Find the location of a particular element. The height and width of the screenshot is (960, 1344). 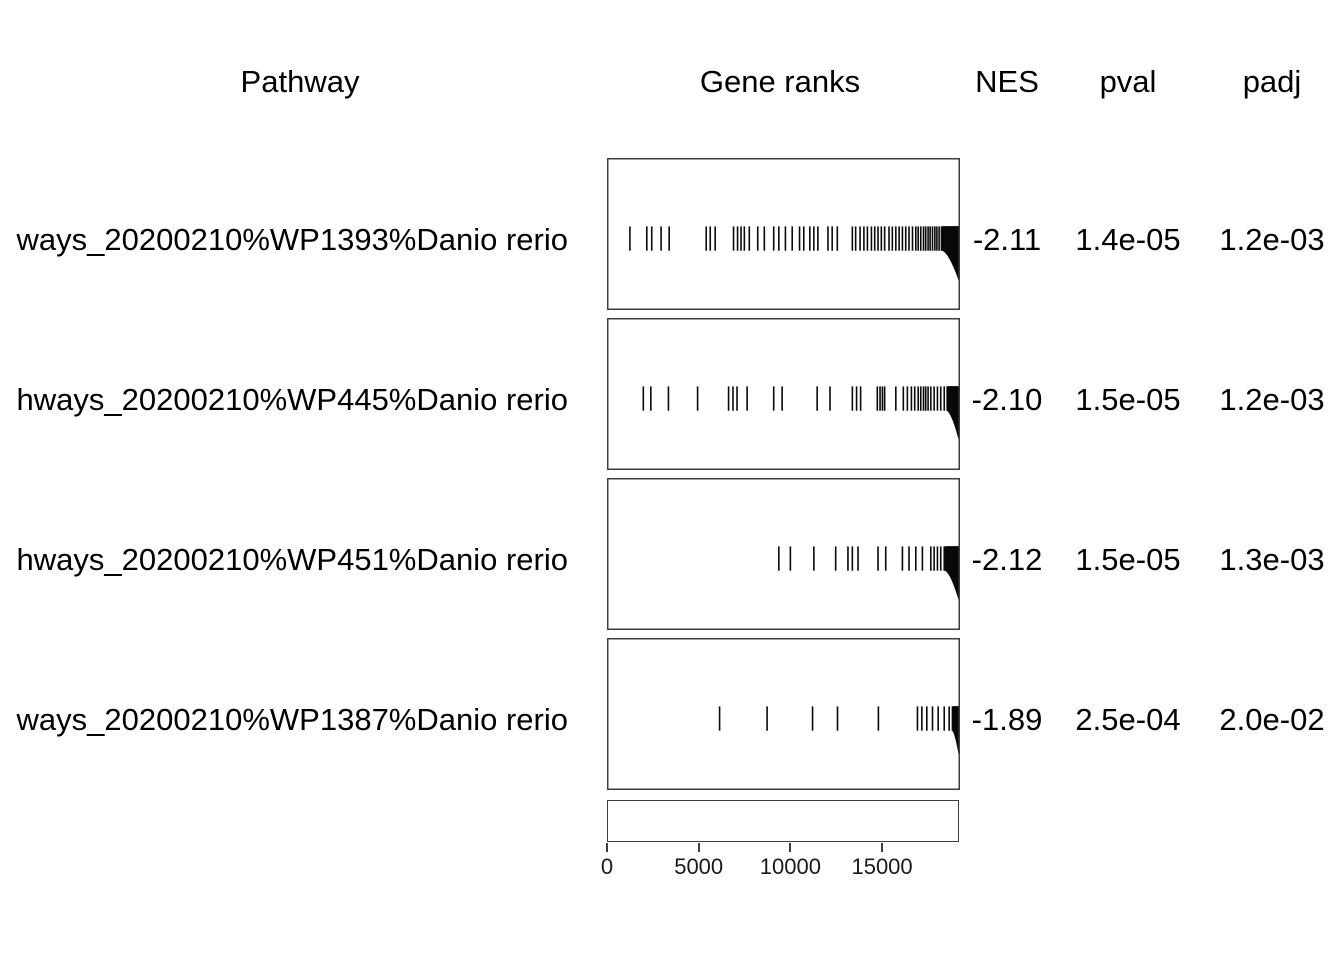

axis-tick-label: 5000 is located at coordinates (699, 866).